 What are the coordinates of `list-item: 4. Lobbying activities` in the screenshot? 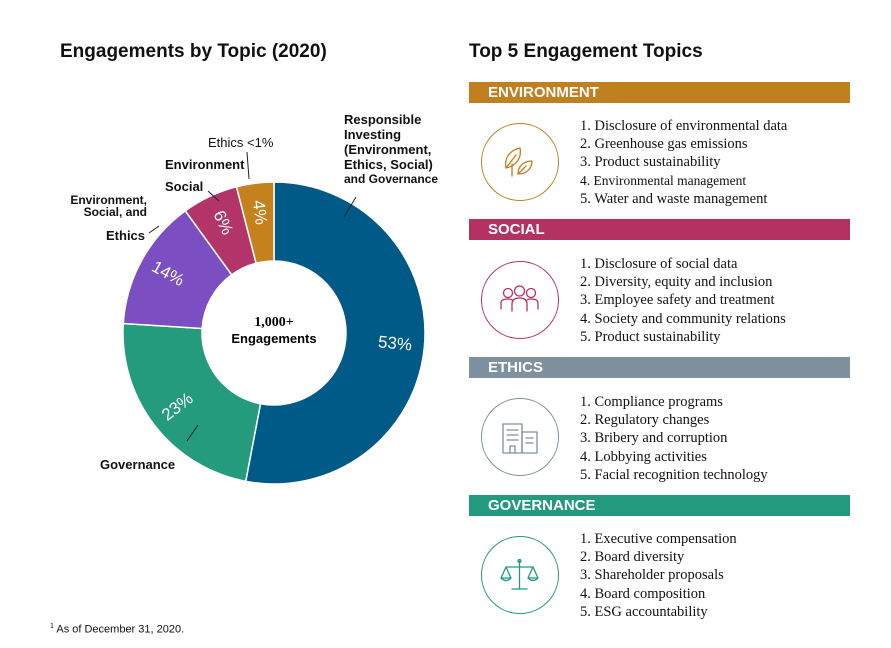 It's located at (643, 456).